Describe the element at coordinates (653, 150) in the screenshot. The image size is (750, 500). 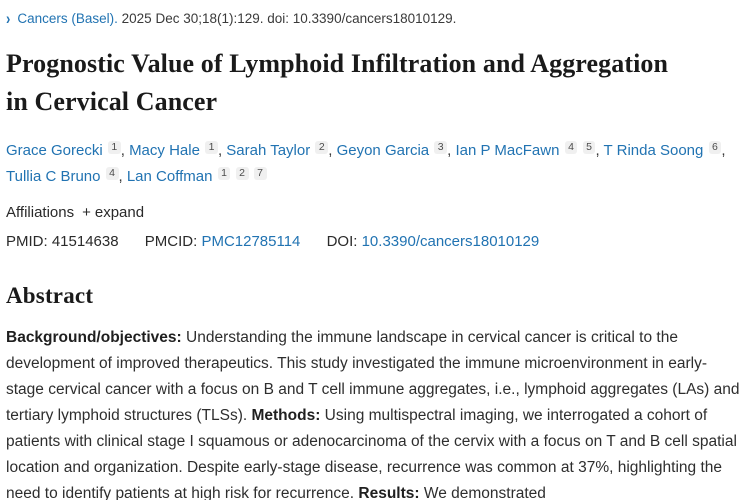
I see `author-link: T Rinda Soong` at that location.